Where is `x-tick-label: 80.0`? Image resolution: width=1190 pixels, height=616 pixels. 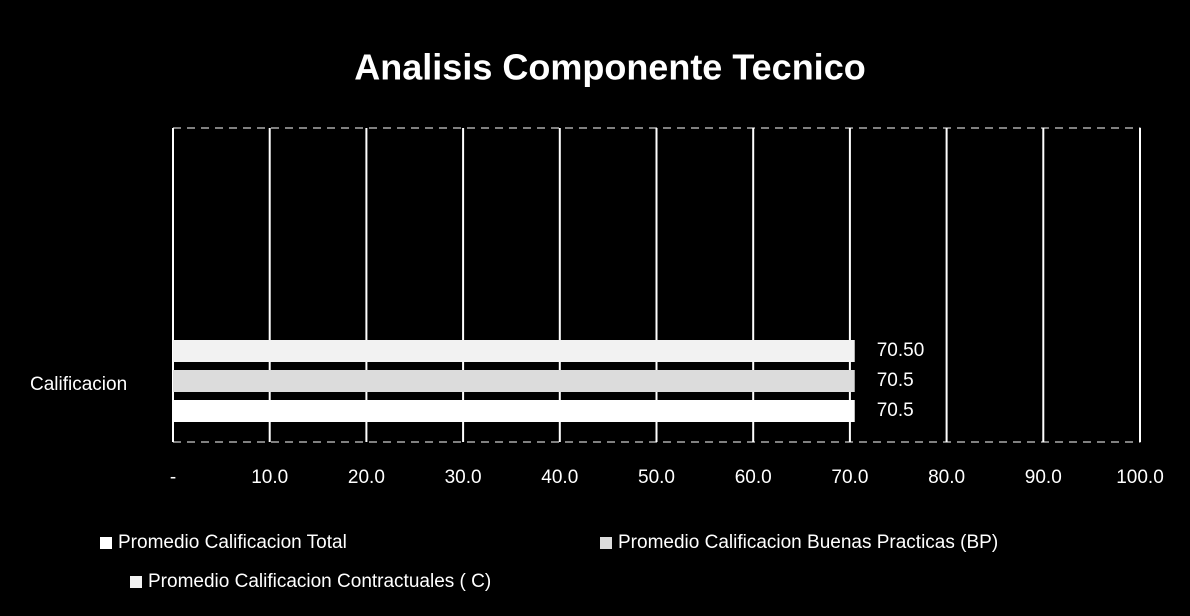
x-tick-label: 80.0 is located at coordinates (946, 477).